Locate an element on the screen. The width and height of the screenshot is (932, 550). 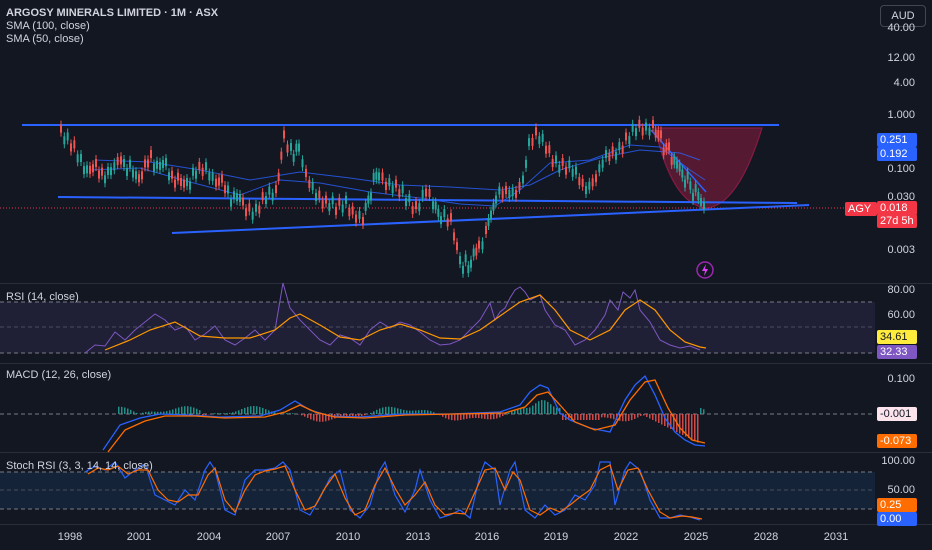
stoch-tick: 100.00 is located at coordinates (898, 461).